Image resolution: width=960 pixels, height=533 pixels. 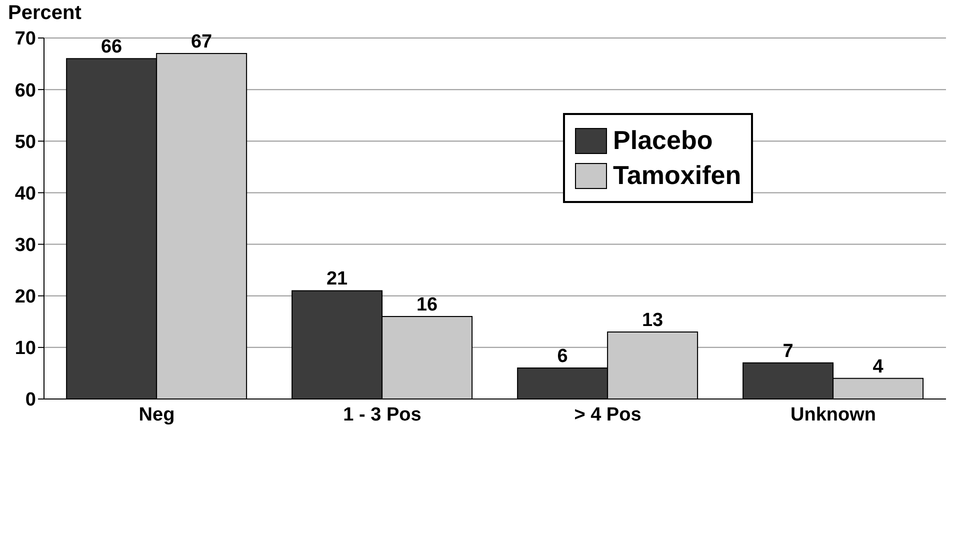 I want to click on y-tick-label: 50, so click(x=25, y=142).